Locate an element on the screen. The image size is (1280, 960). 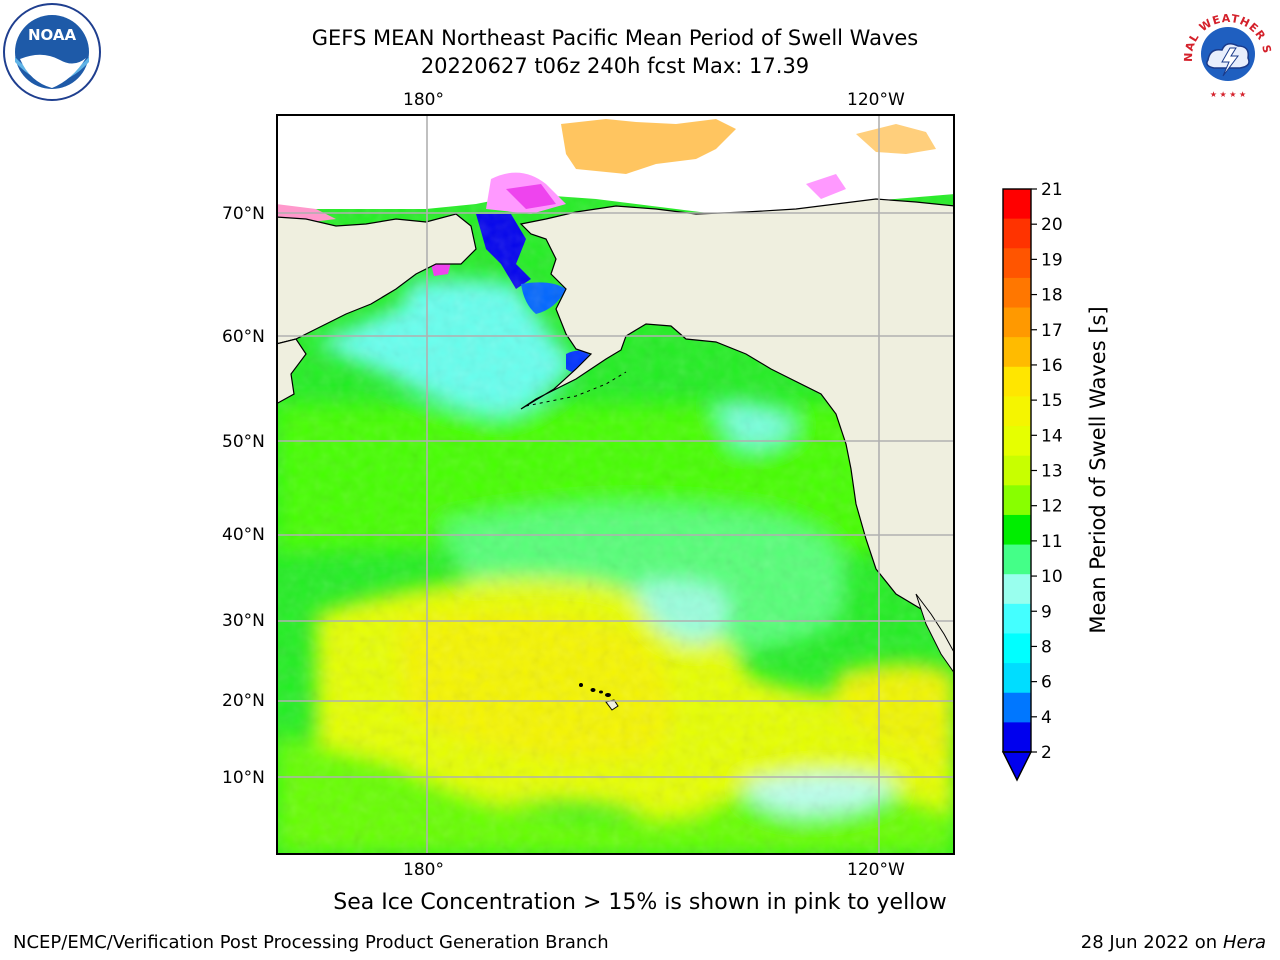
colorbar-tick-label: 12 is located at coordinates (1052, 507).